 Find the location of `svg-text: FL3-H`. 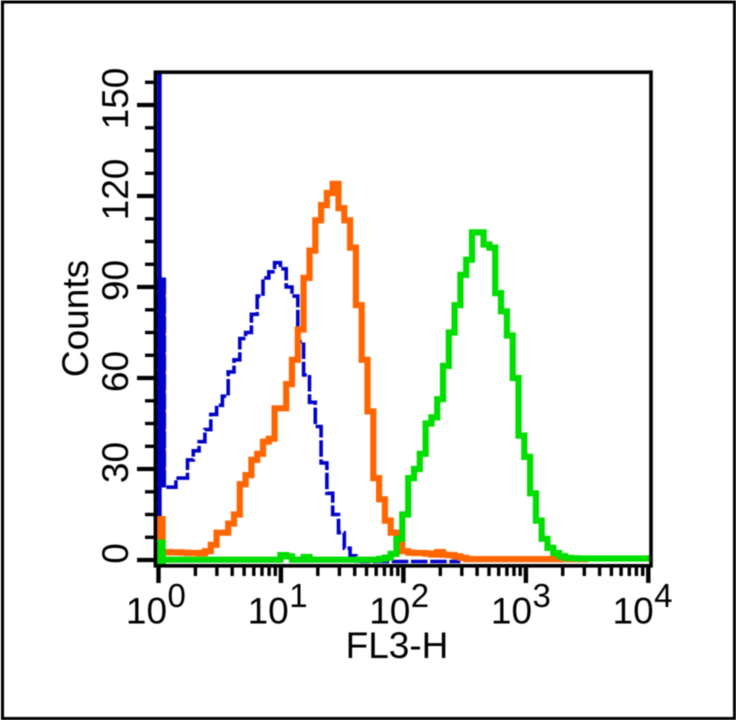

svg-text: FL3-H is located at coordinates (397, 645).